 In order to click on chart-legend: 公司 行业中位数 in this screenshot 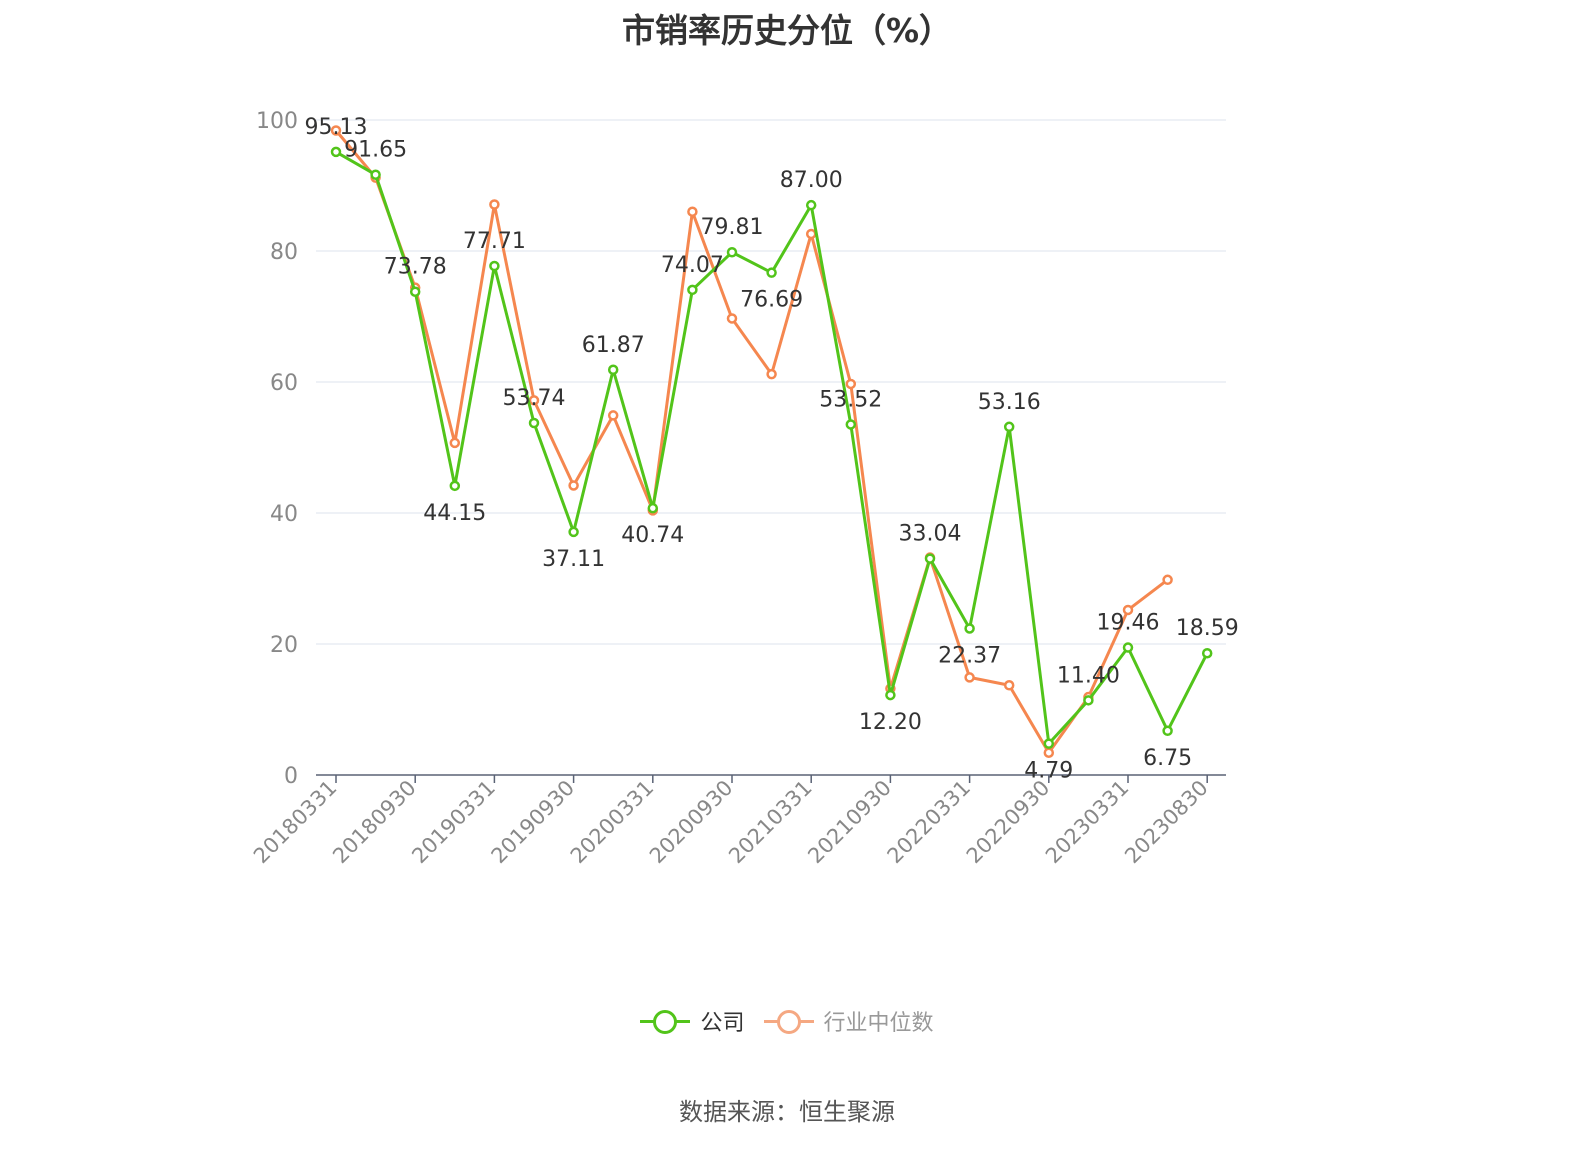, I will do `click(787, 1021)`.